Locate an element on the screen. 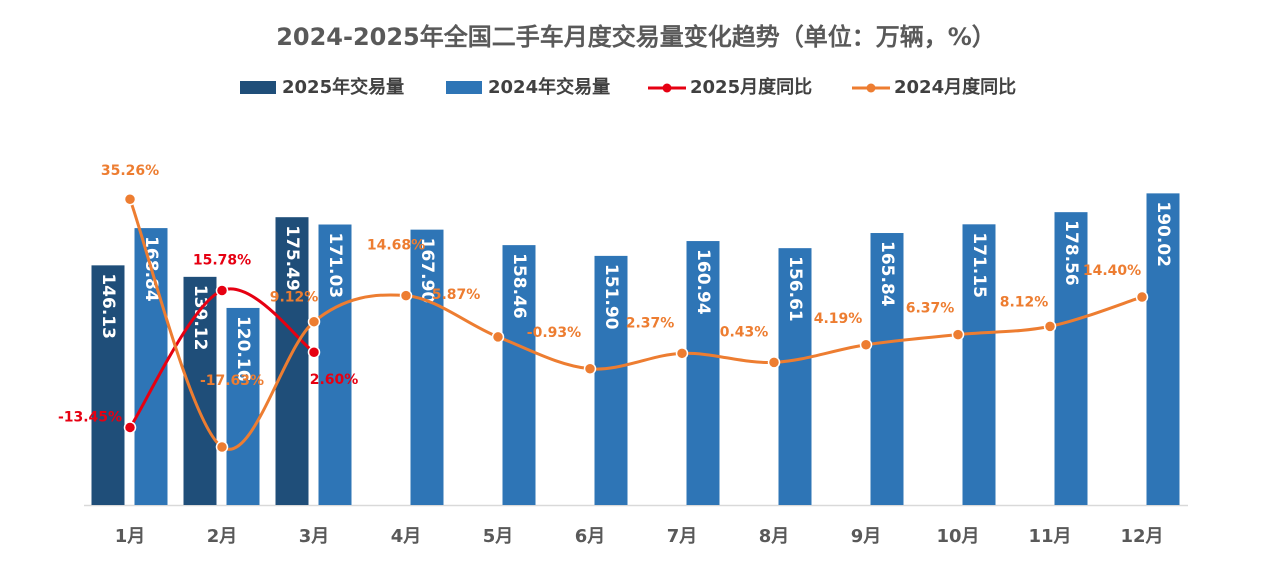  legend-label: 2025月度同比 is located at coordinates (751, 87).